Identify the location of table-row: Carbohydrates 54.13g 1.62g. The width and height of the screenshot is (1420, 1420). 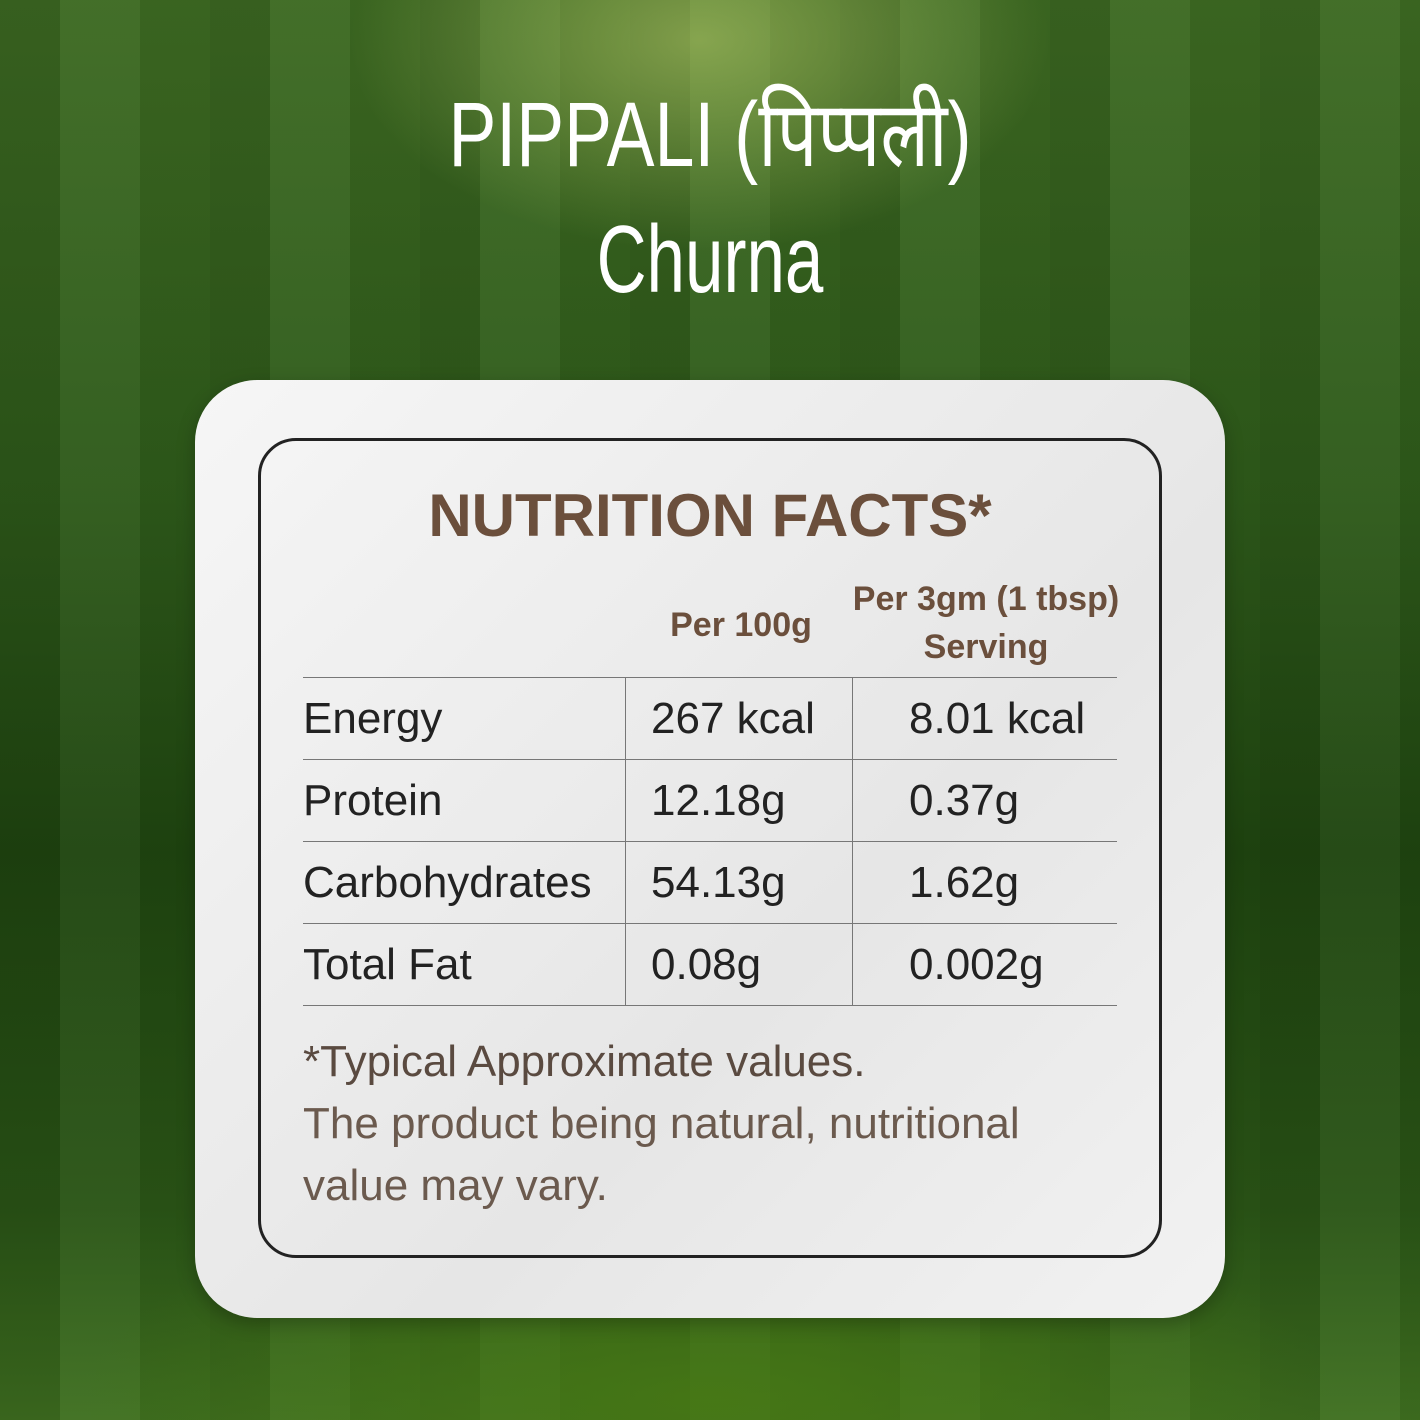
(710, 882).